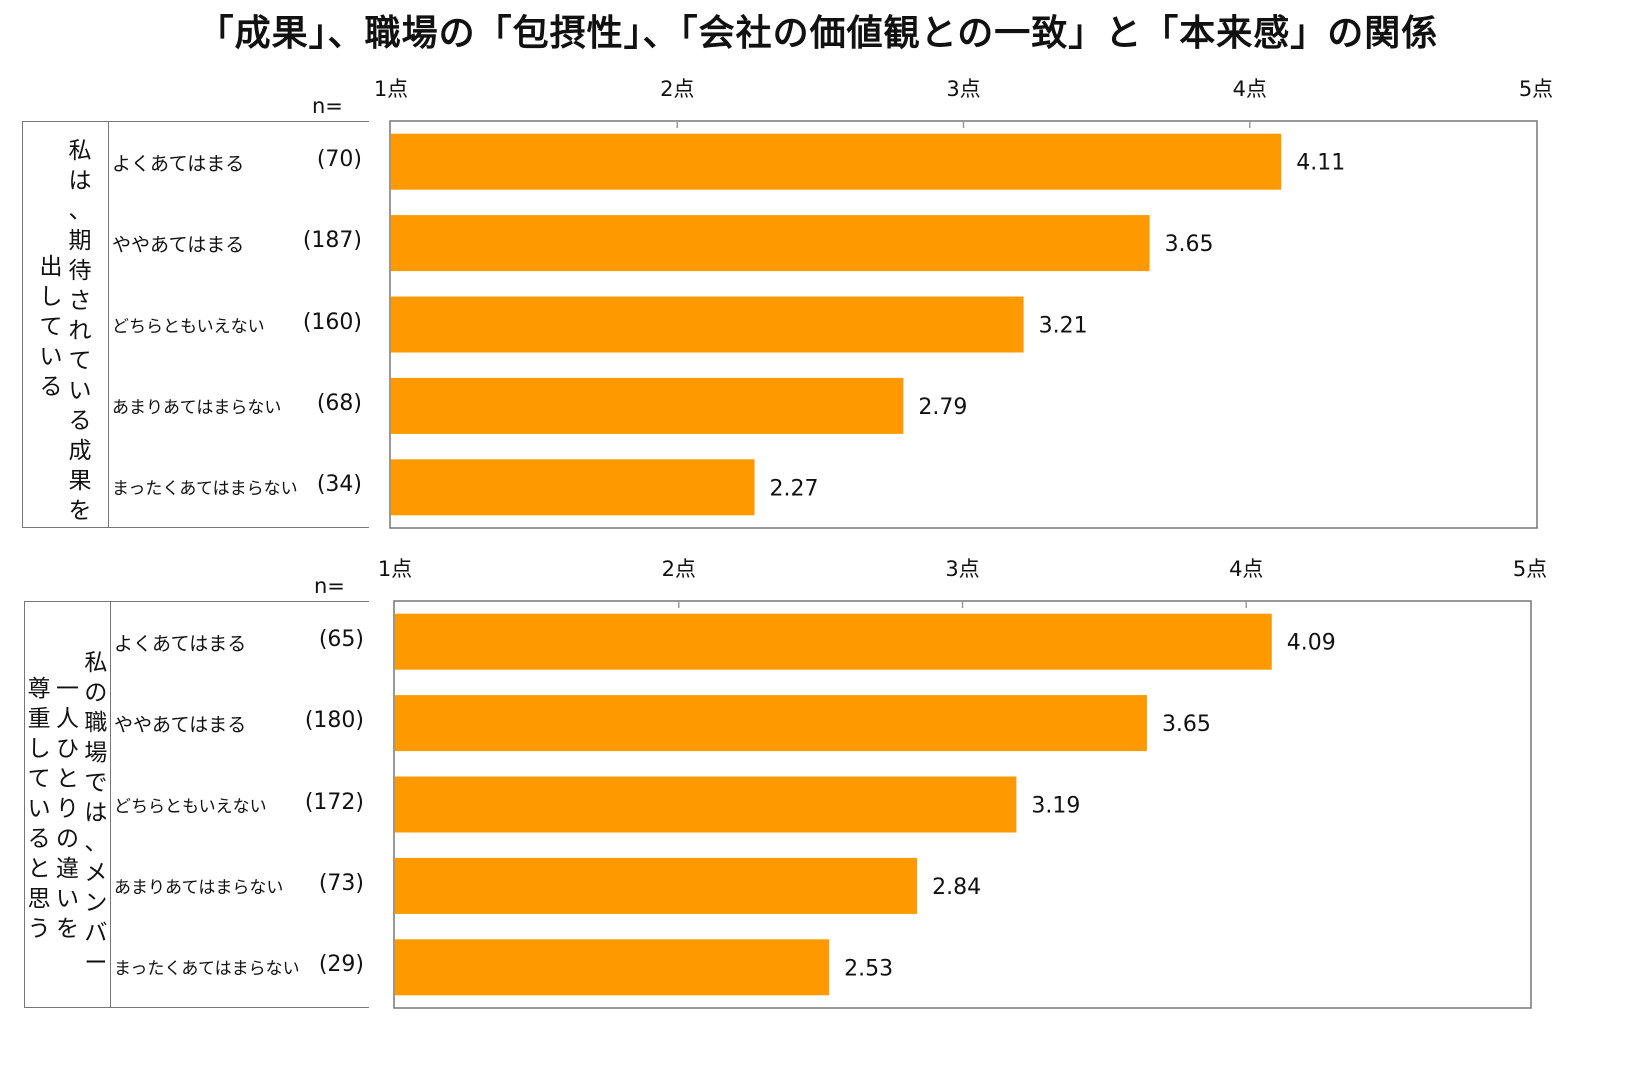  What do you see at coordinates (39, 809) in the screenshot?
I see `group-label-column: 尊重していると思う` at bounding box center [39, 809].